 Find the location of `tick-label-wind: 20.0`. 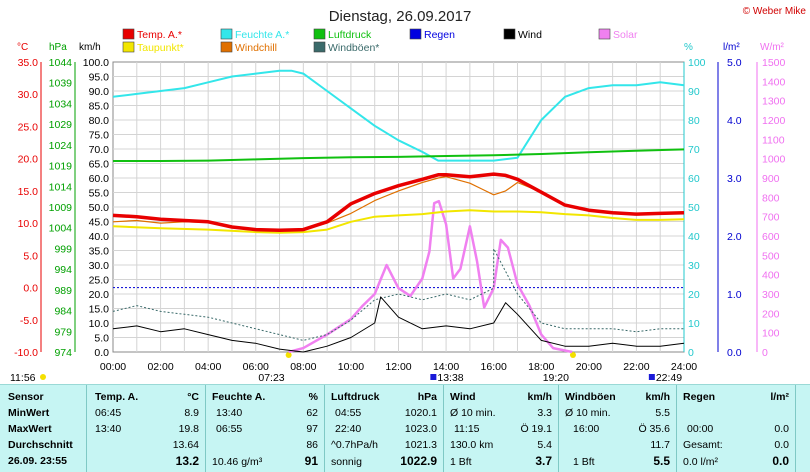

tick-label-wind: 20.0 is located at coordinates (99, 295).